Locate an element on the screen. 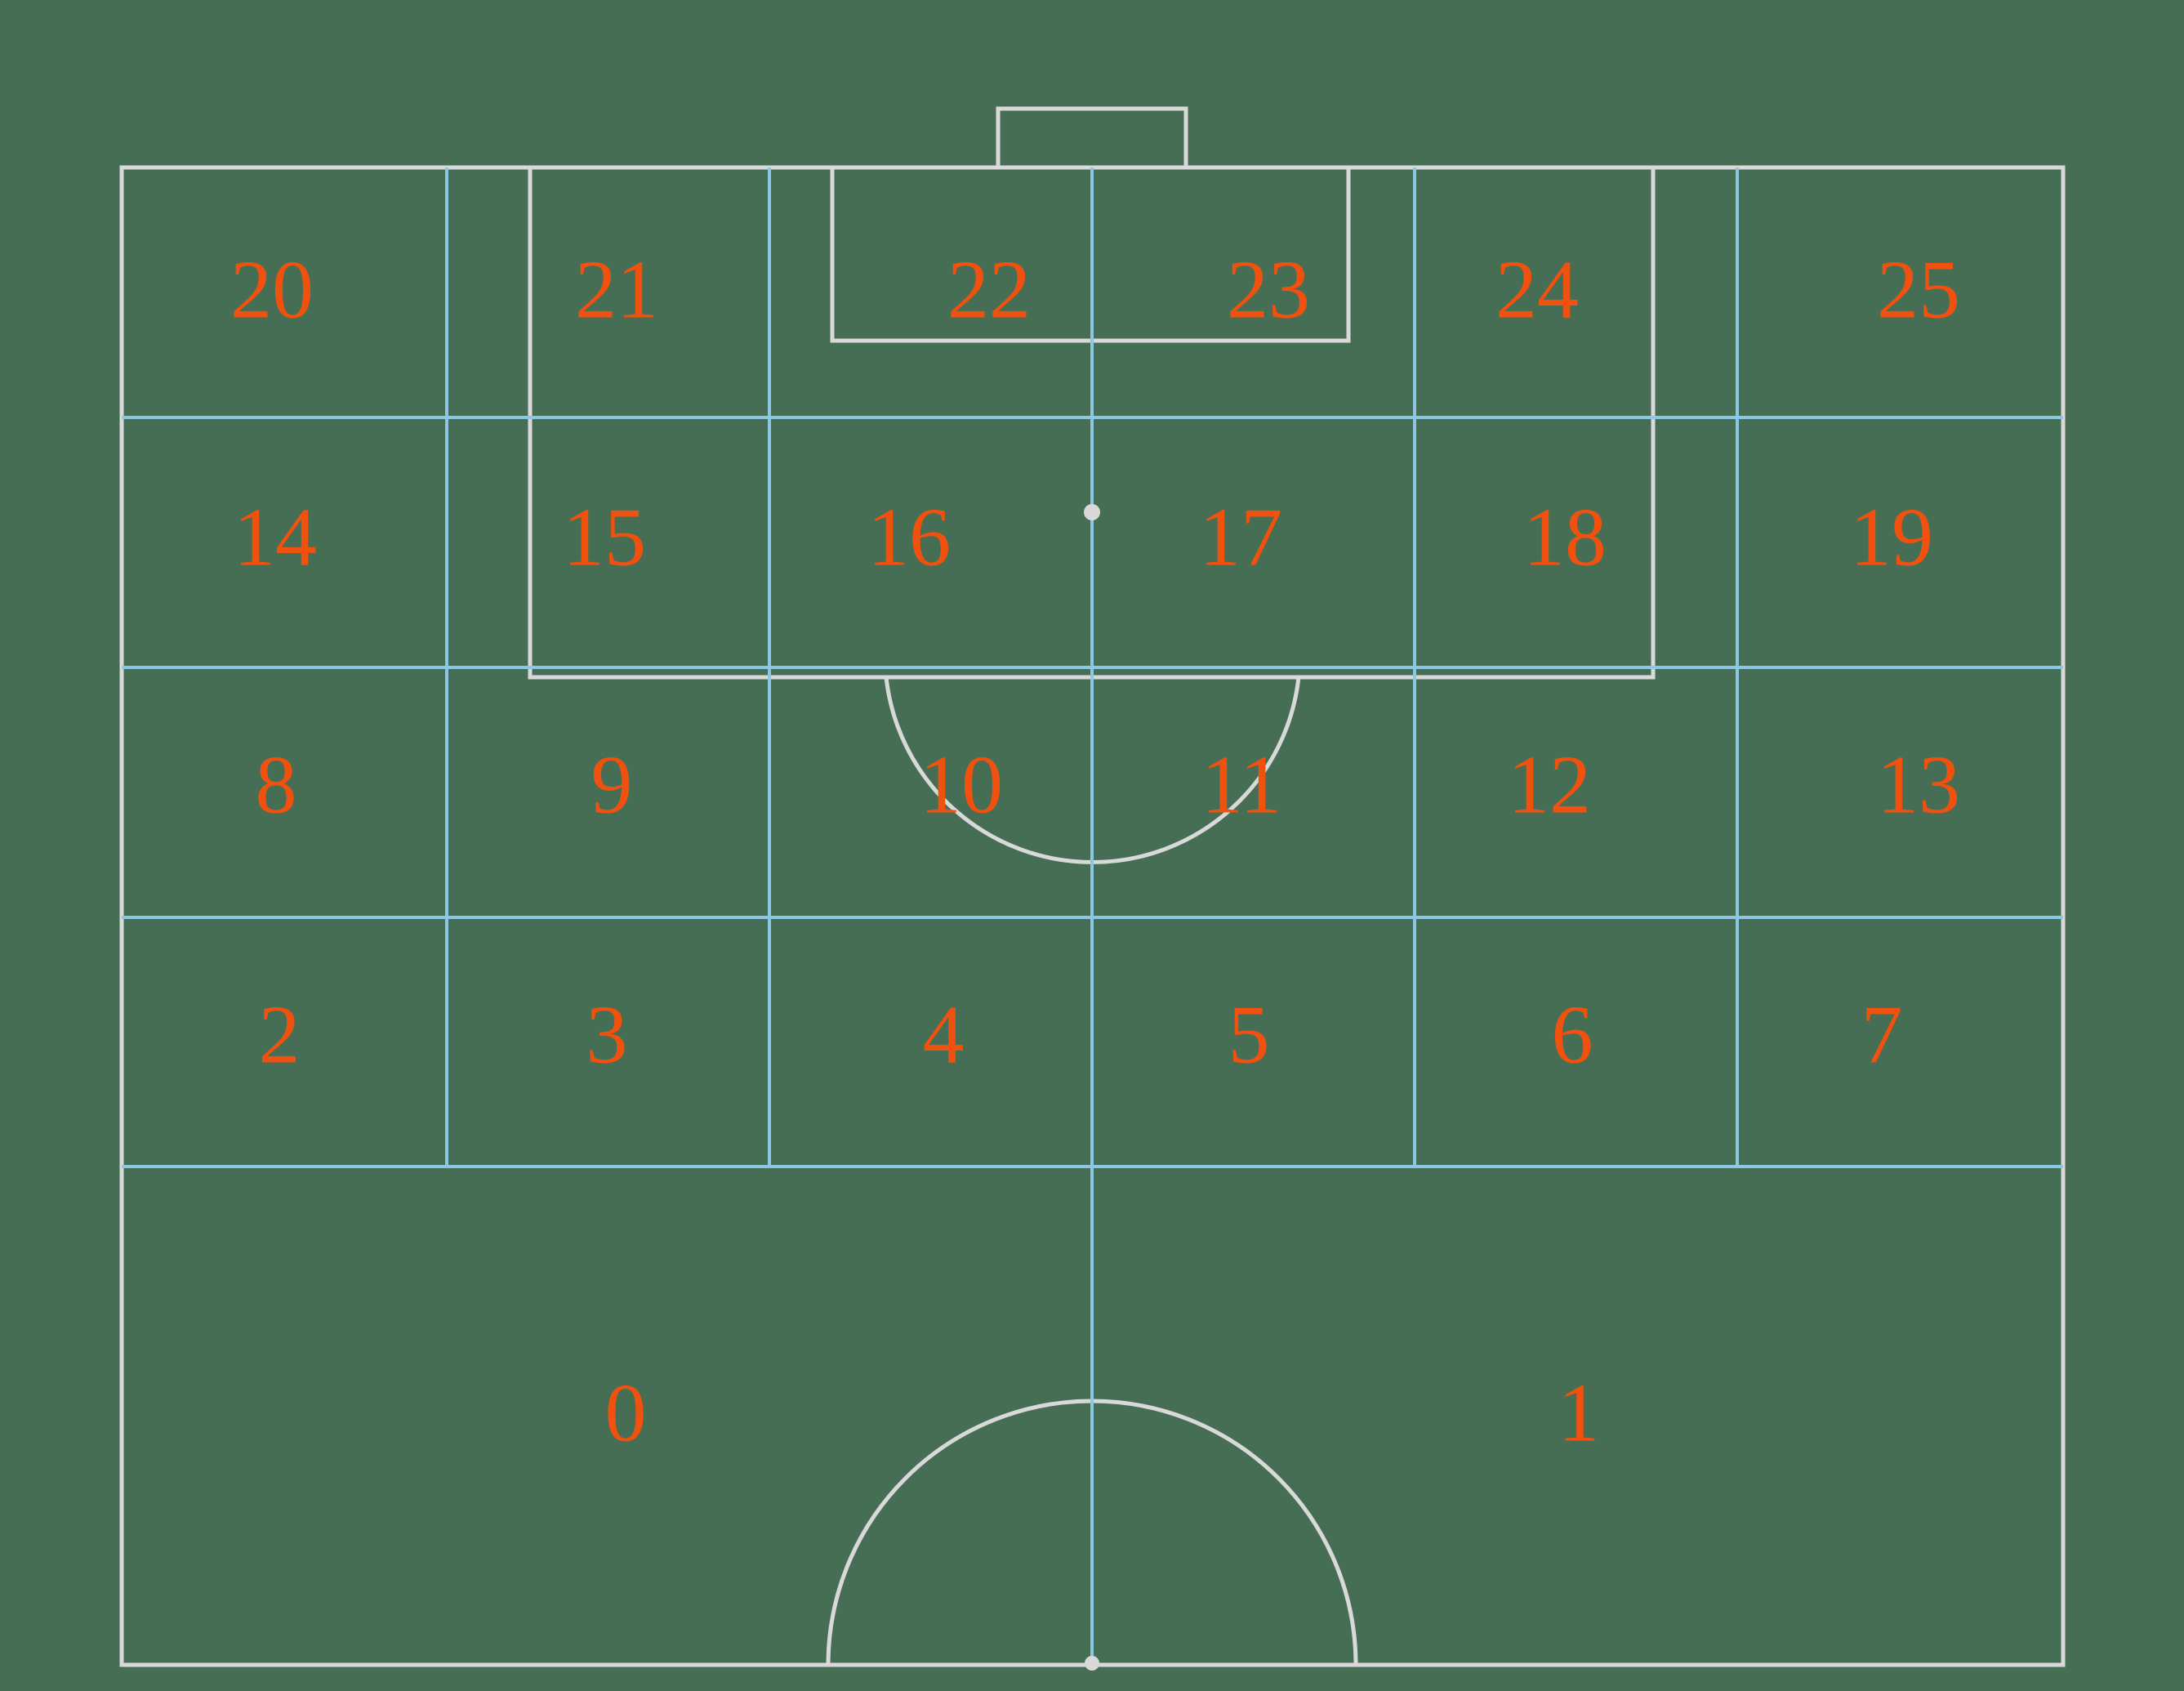 The width and height of the screenshot is (2184, 1691). zone-label-6: 6 is located at coordinates (1572, 1034).